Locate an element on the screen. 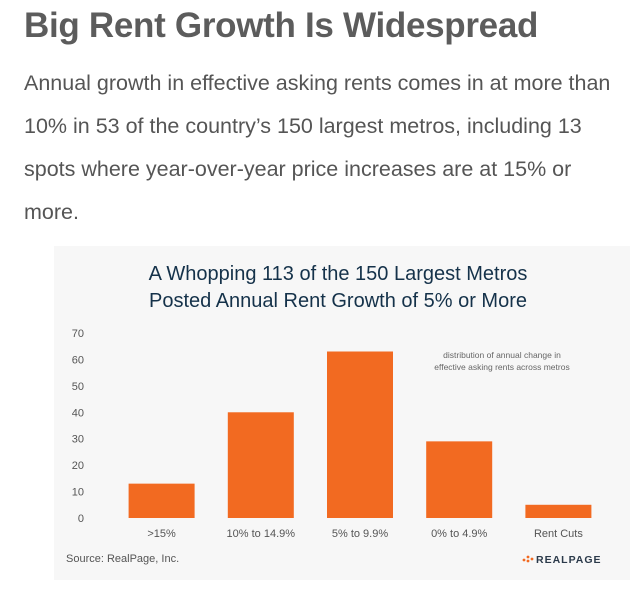 The width and height of the screenshot is (641, 589). source-note: Source: RealPage, Inc. is located at coordinates (122, 559).